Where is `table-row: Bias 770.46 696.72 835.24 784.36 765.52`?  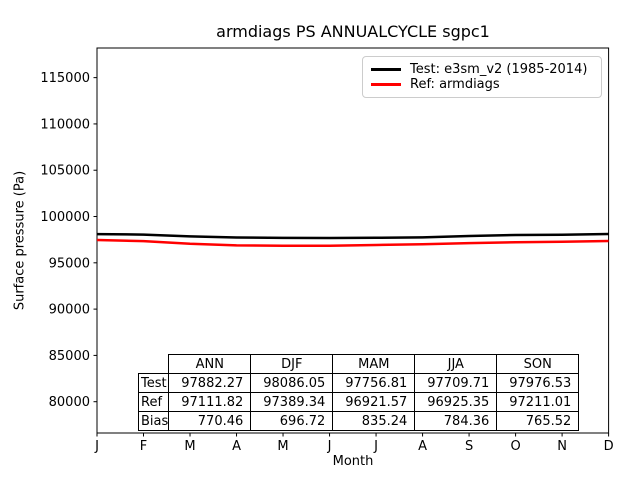
table-row: Bias 770.46 696.72 835.24 784.36 765.52 is located at coordinates (358, 421).